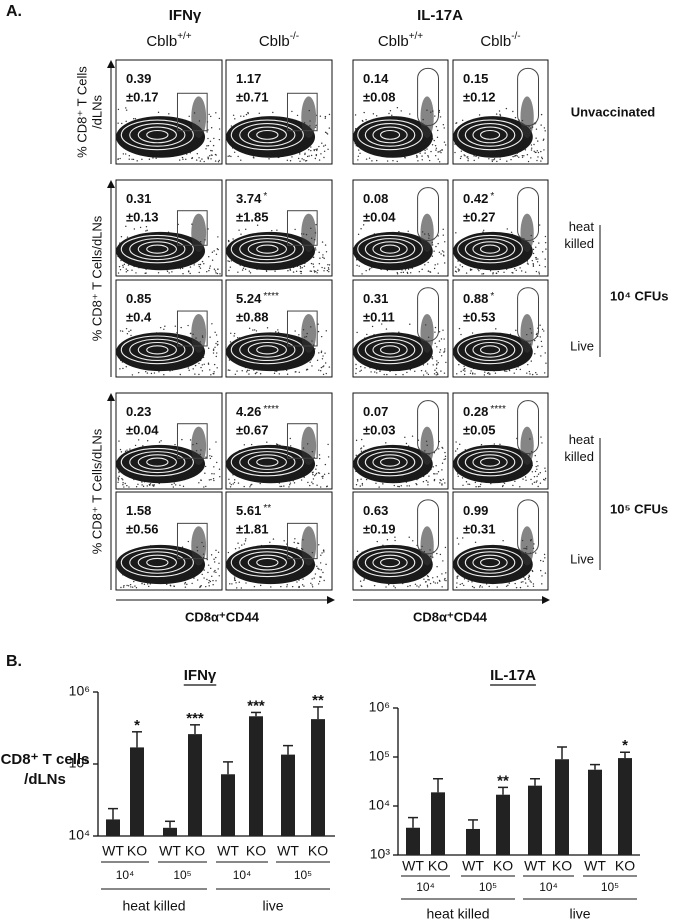 Image resolution: width=676 pixels, height=924 pixels. Describe the element at coordinates (228, 851) in the screenshot. I see `x-tick-label: WT` at that location.